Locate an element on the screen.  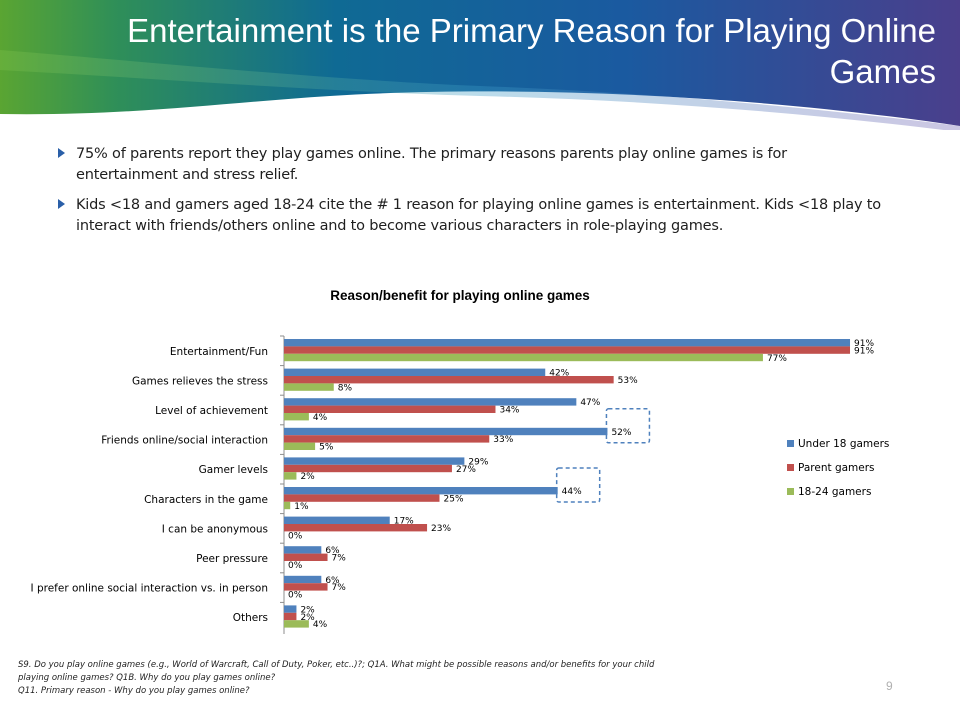
category-label: Gamer levels is located at coordinates (233, 470).